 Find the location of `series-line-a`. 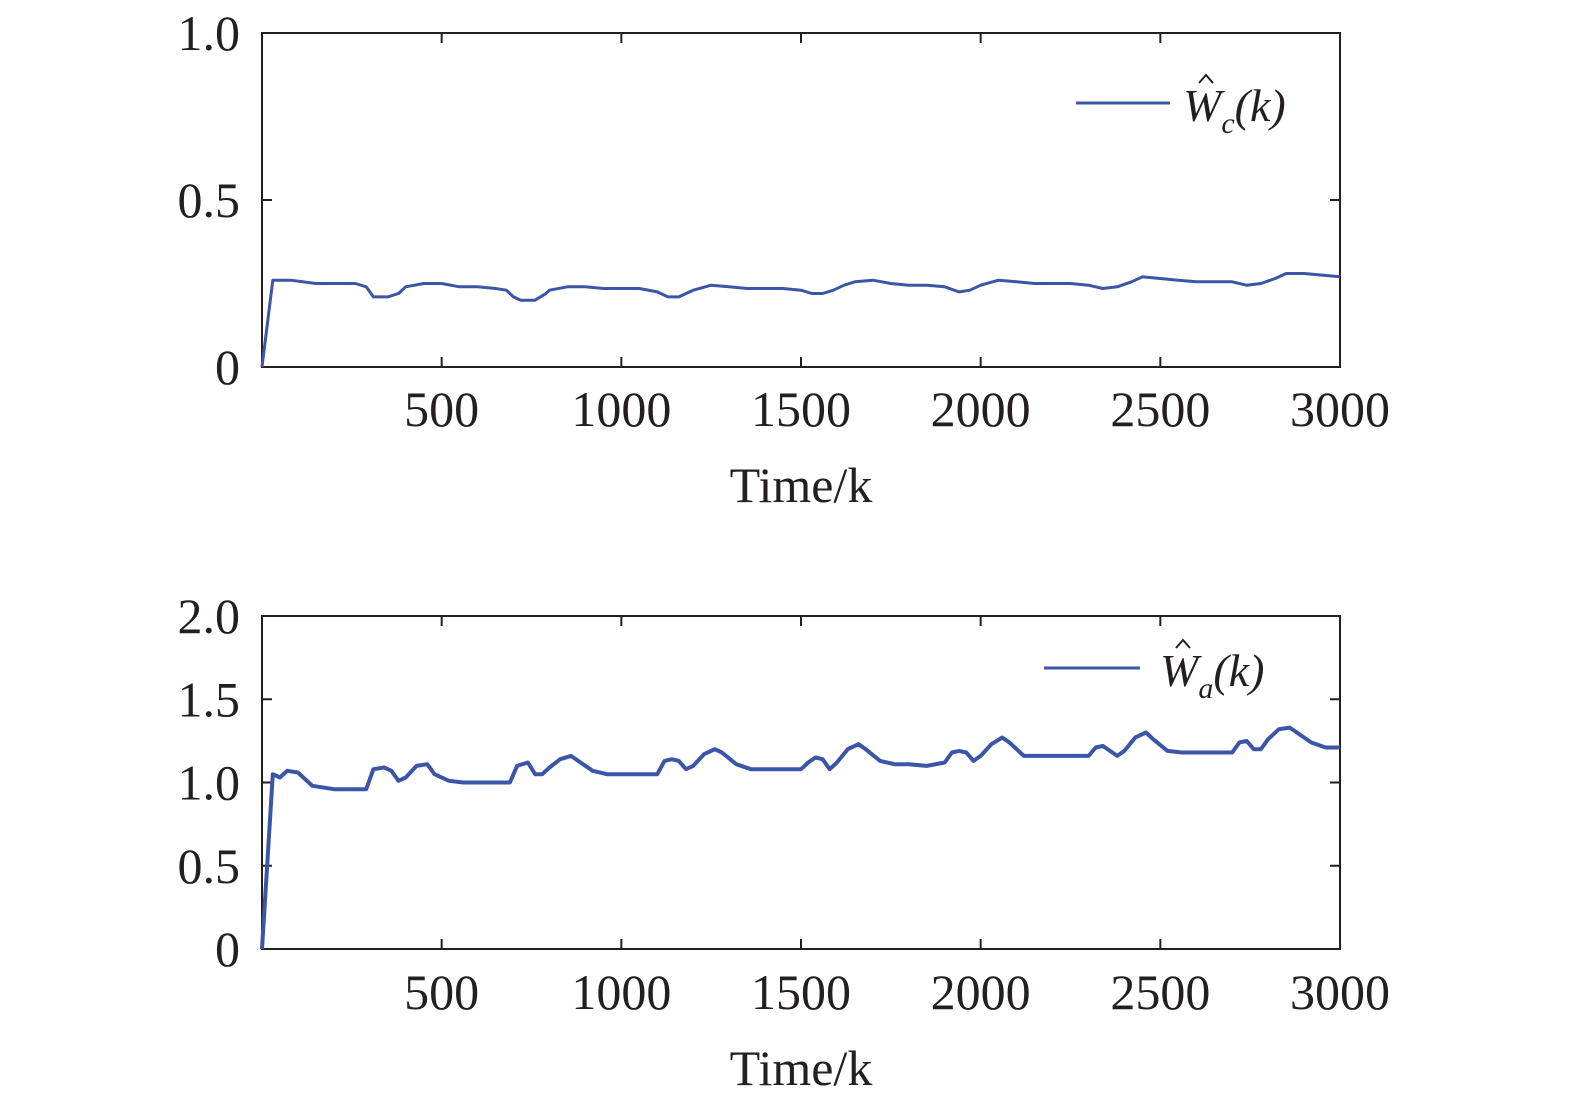

series-line-a is located at coordinates (800, 837).